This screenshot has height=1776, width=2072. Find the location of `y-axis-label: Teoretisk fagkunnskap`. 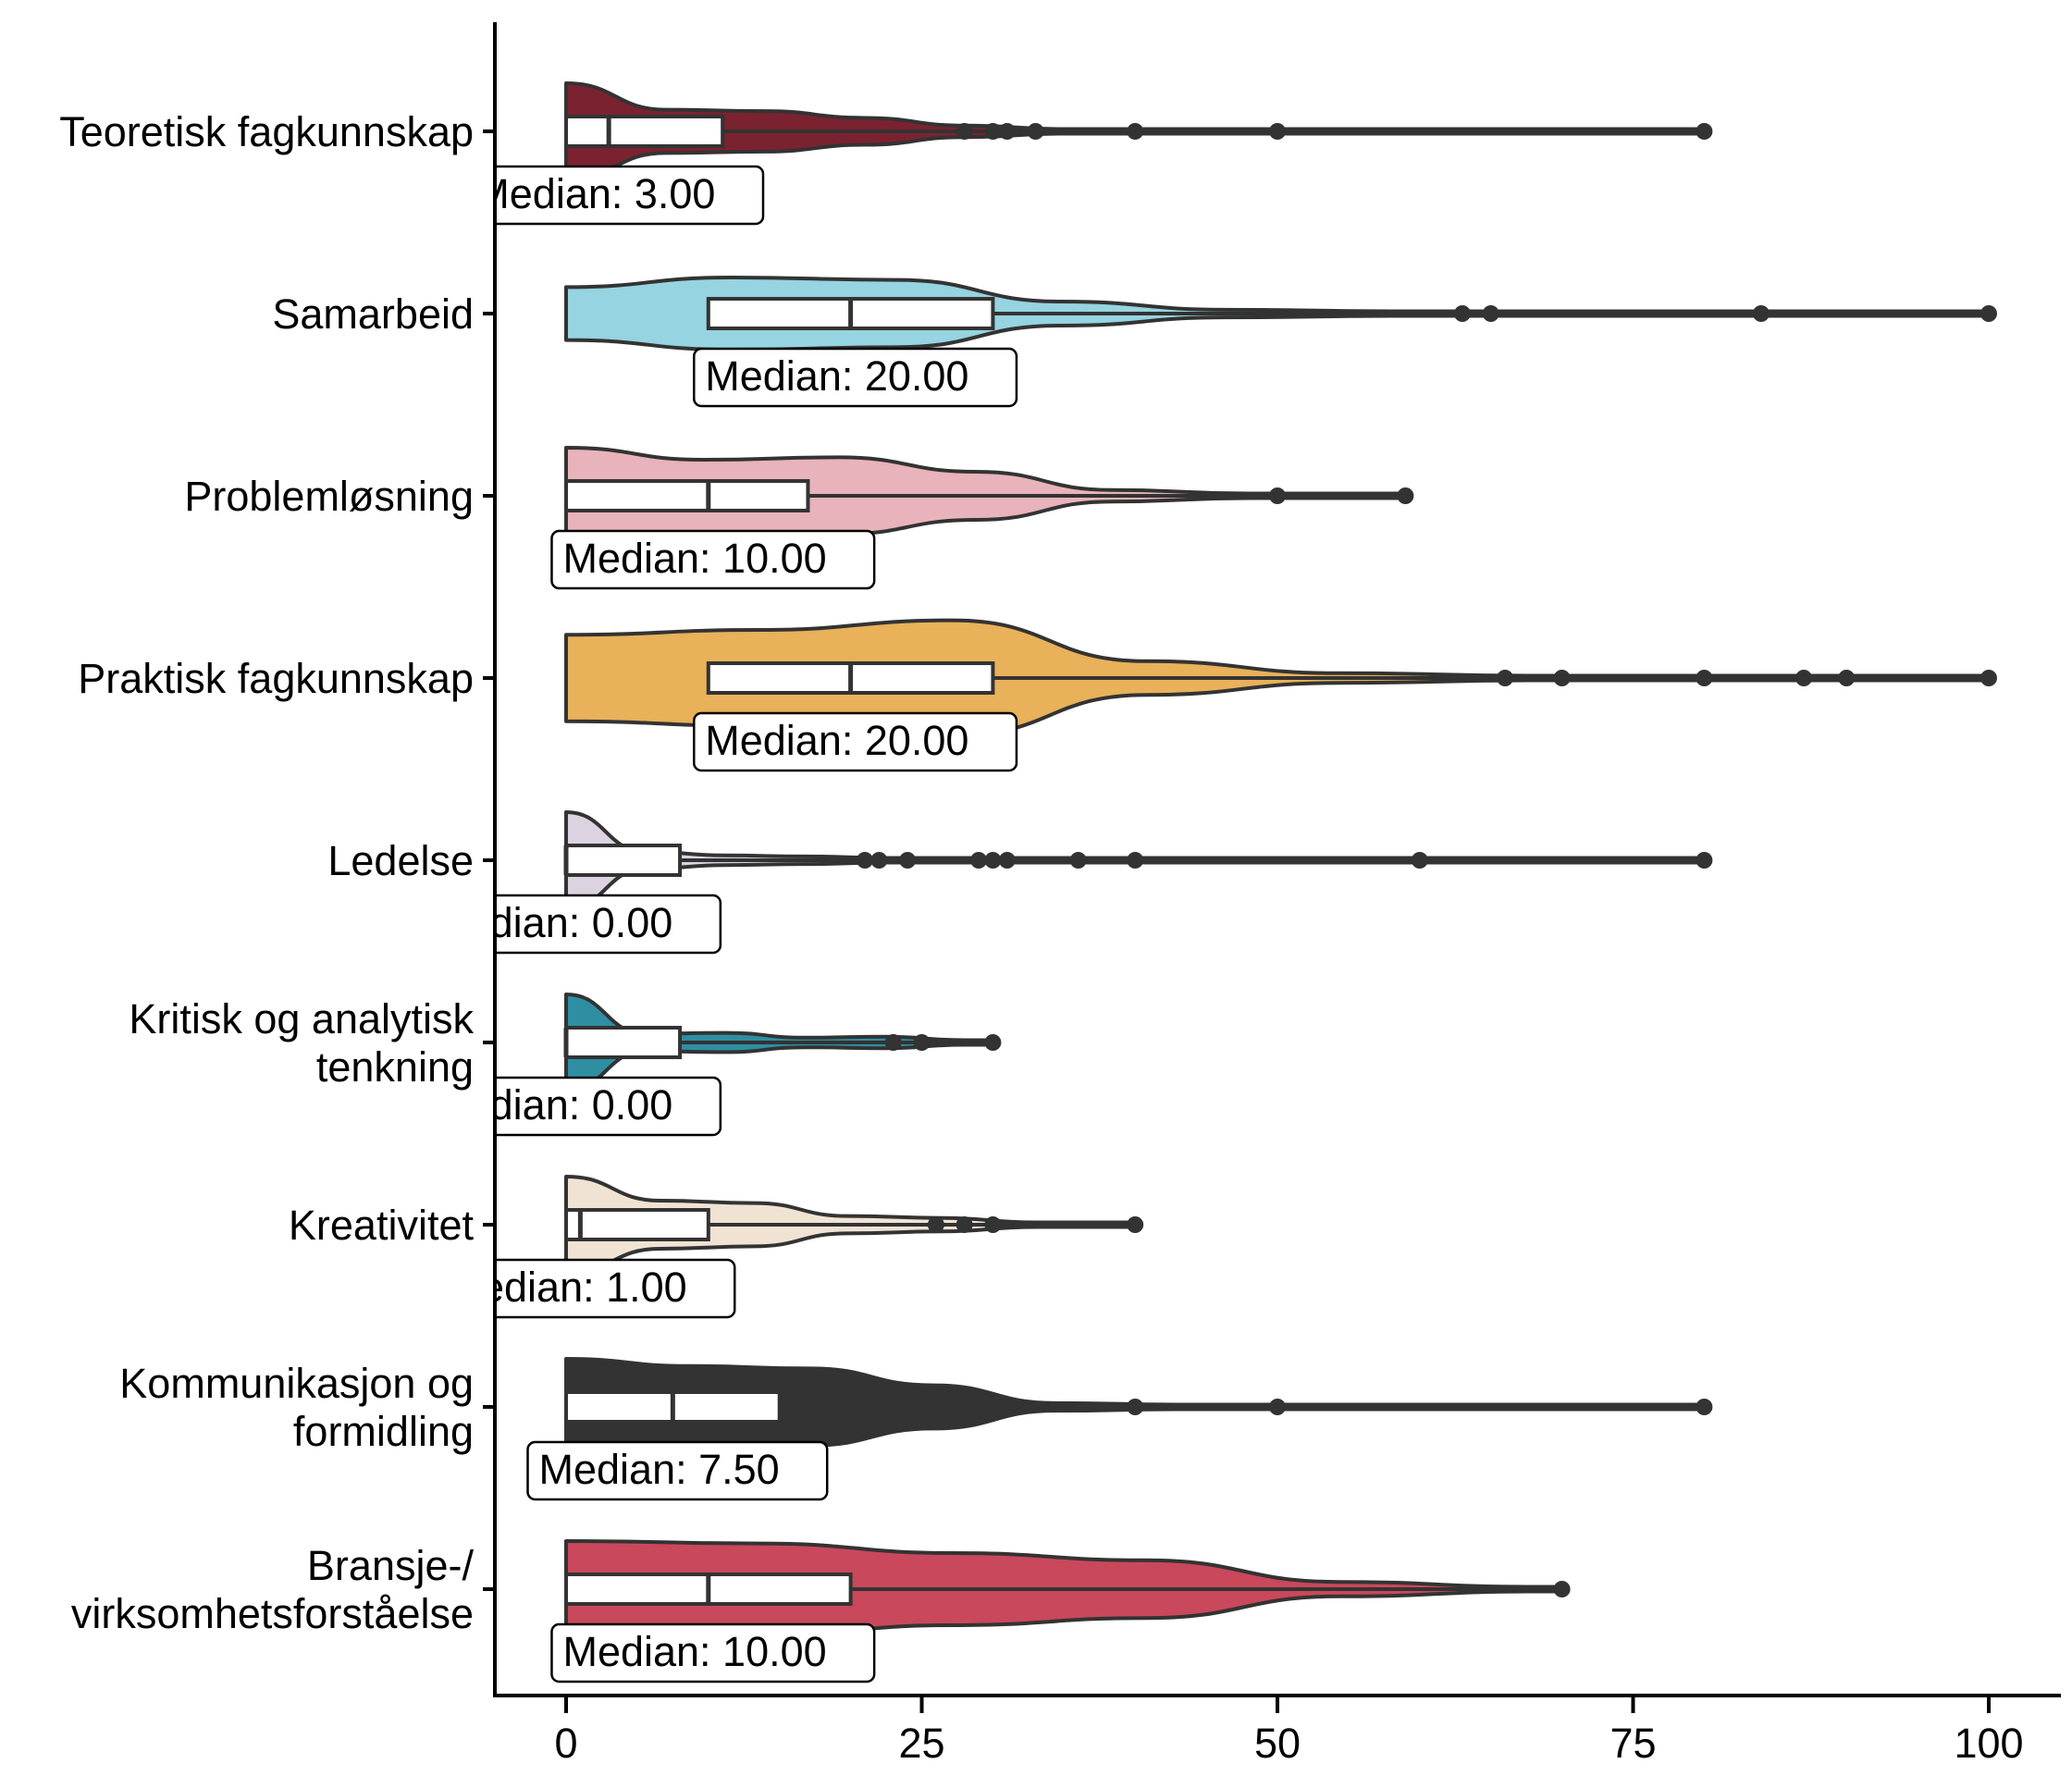

y-axis-label: Teoretisk fagkunnskap is located at coordinates (267, 131).